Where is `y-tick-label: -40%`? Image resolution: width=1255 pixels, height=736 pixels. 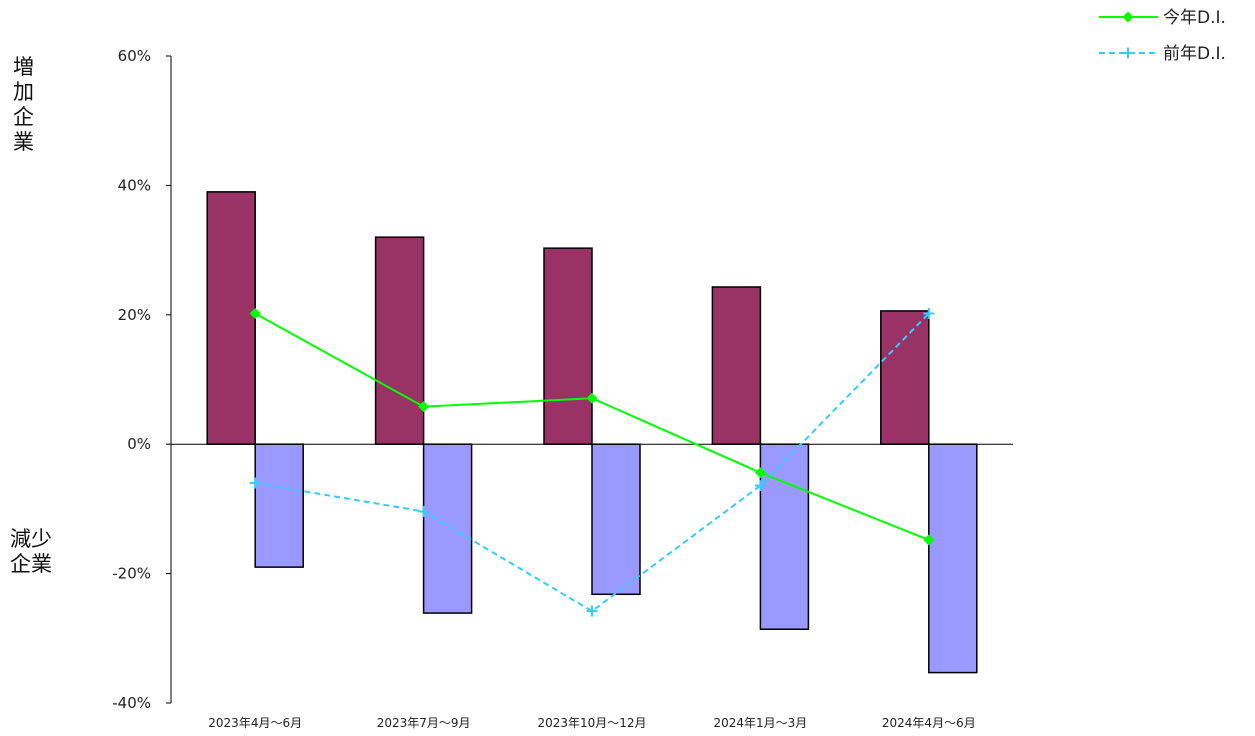 y-tick-label: -40% is located at coordinates (131, 703).